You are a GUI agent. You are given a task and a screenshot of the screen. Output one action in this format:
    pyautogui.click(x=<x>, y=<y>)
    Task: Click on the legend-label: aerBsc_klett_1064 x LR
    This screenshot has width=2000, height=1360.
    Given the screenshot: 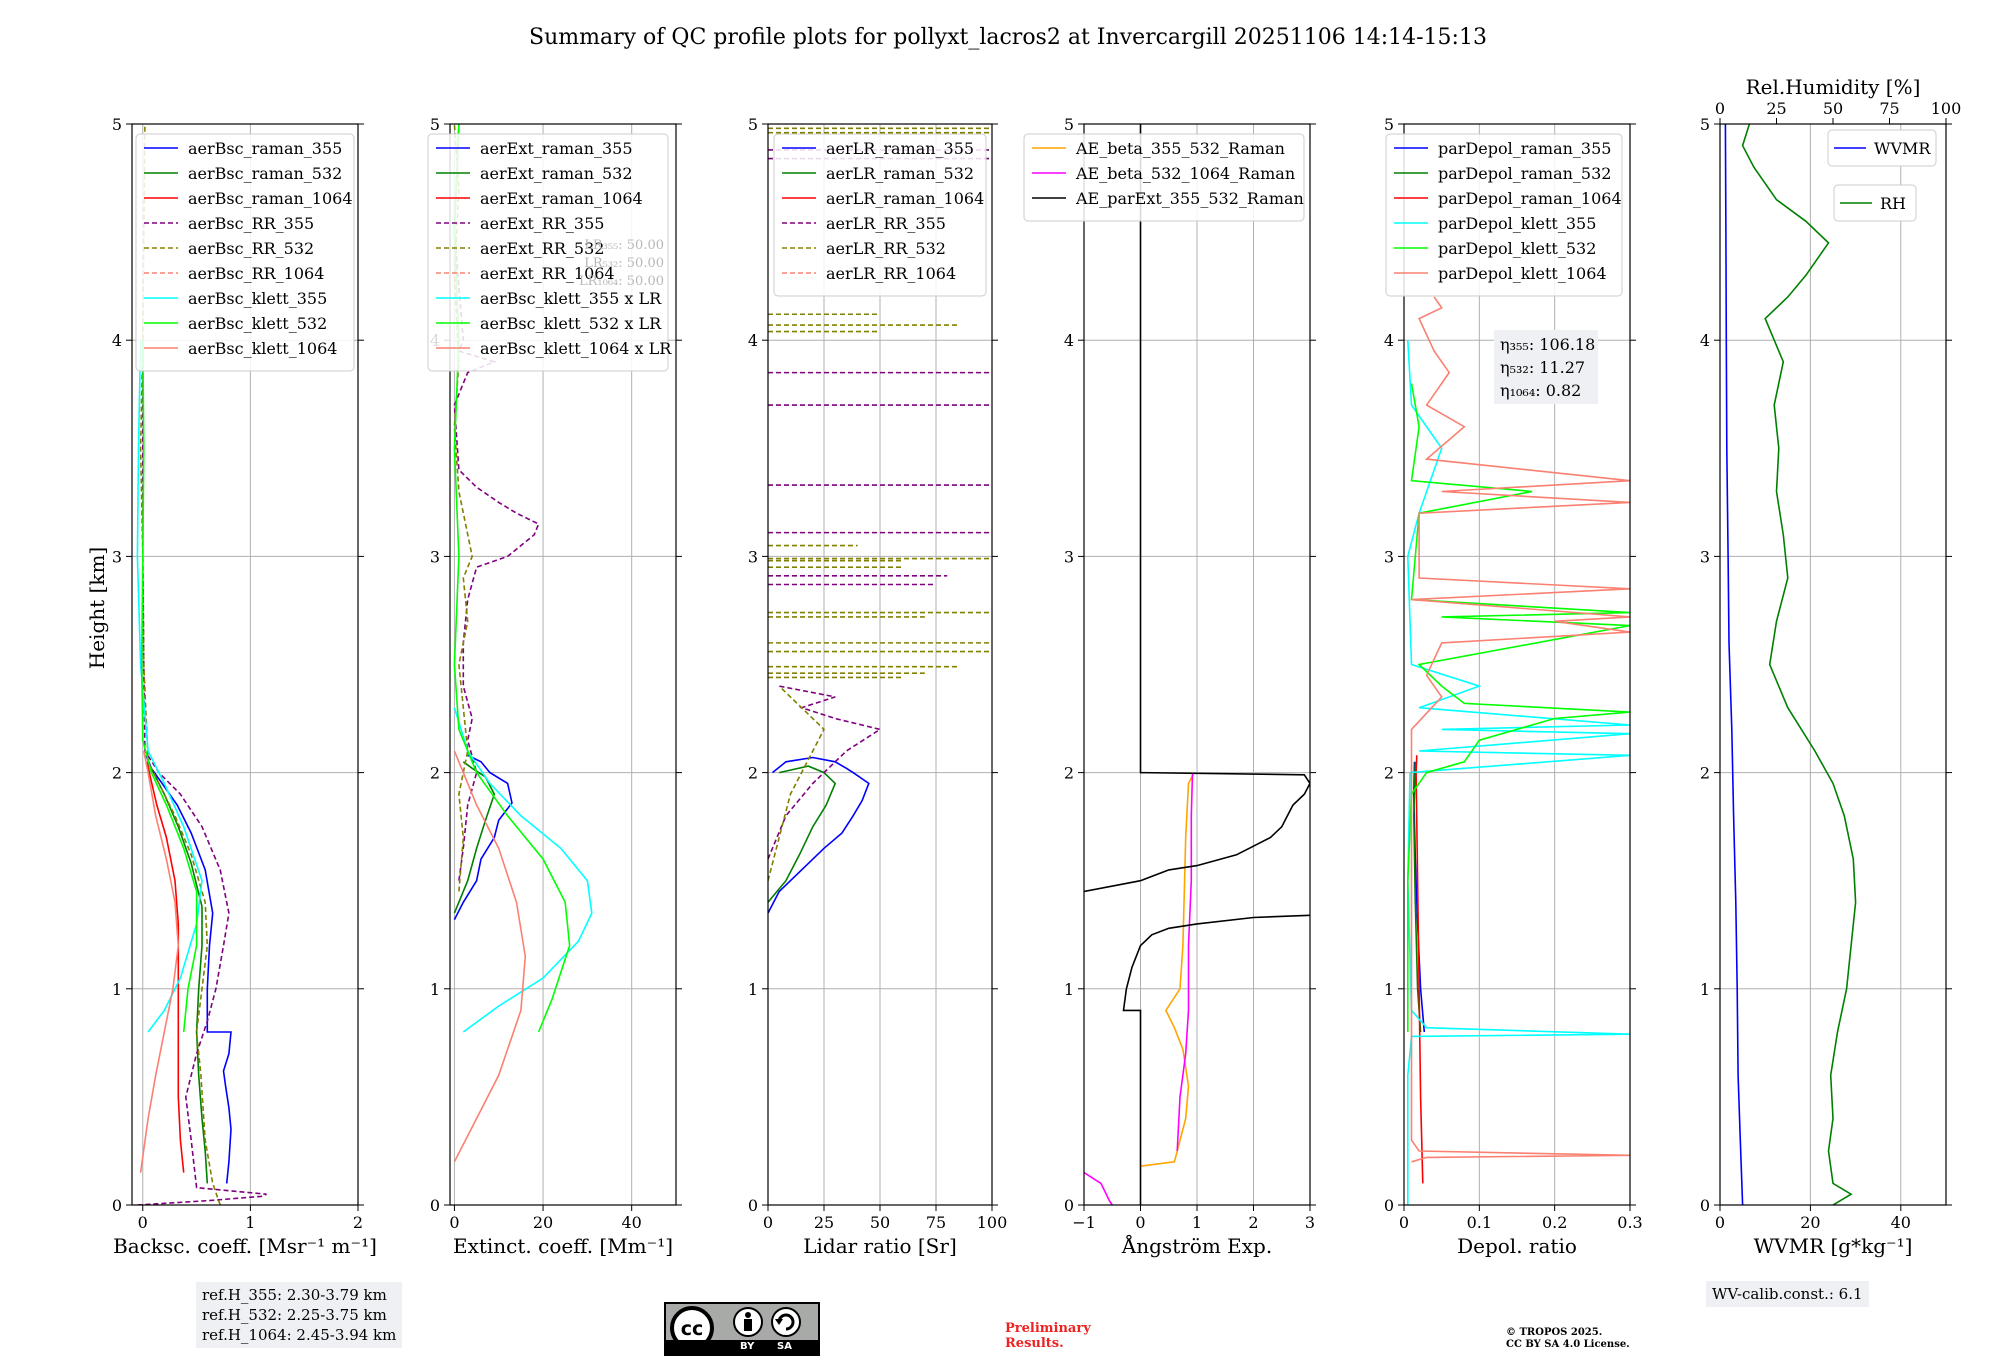 What is the action you would take?
    pyautogui.click(x=576, y=348)
    